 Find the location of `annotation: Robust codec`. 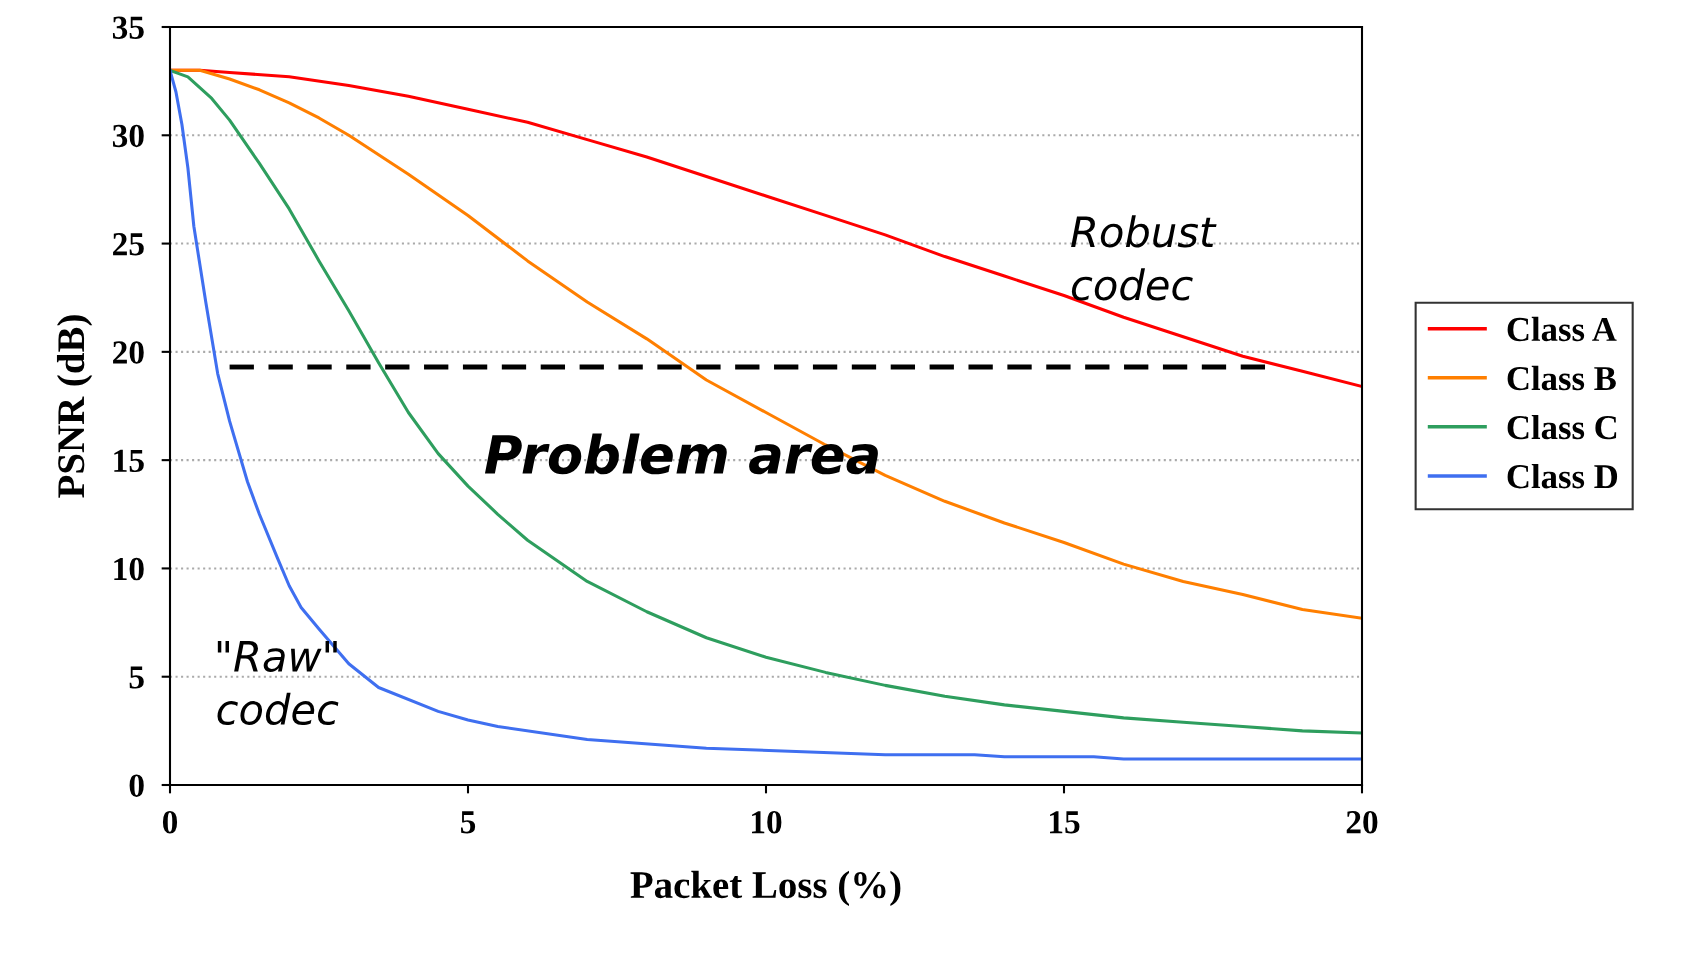

annotation: Robust codec is located at coordinates (1144, 258).